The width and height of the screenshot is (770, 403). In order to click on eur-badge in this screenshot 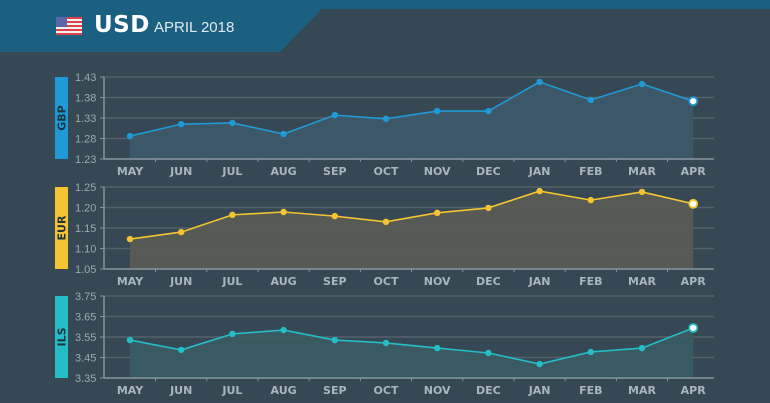, I will do `click(61, 228)`.